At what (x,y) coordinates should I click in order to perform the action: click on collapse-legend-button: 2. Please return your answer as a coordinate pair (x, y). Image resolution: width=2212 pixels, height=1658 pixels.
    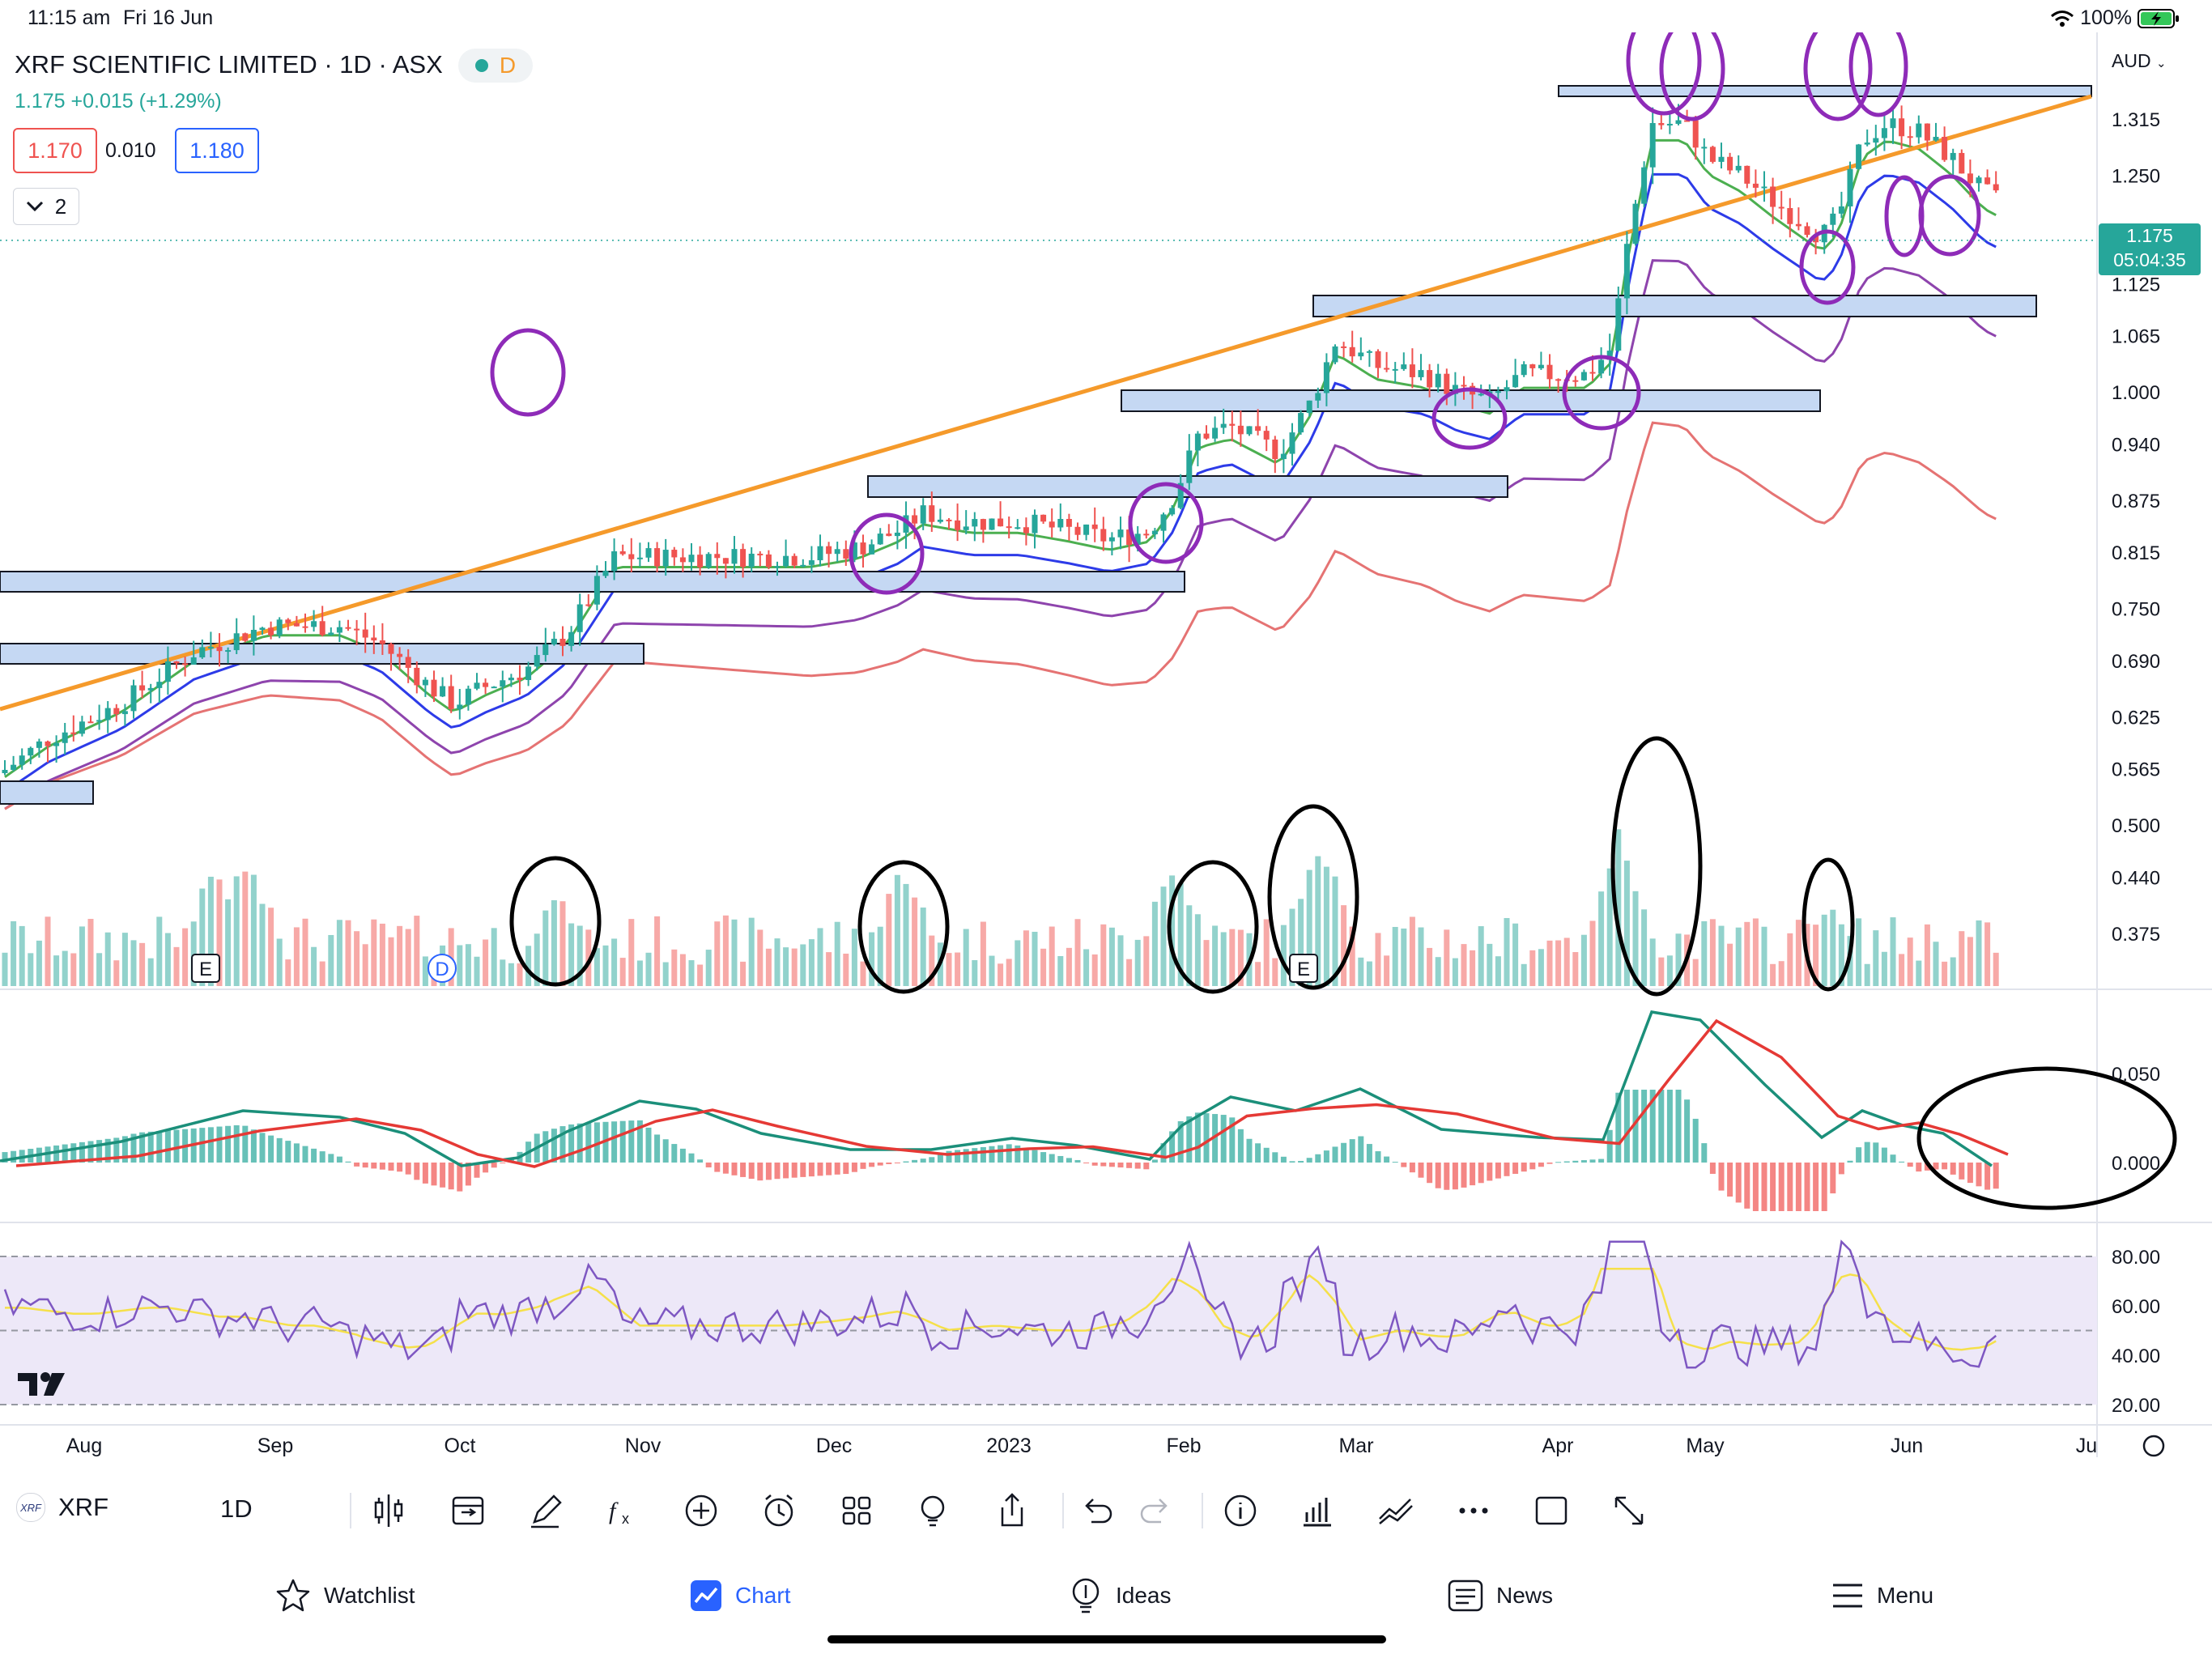
    Looking at the image, I should click on (46, 206).